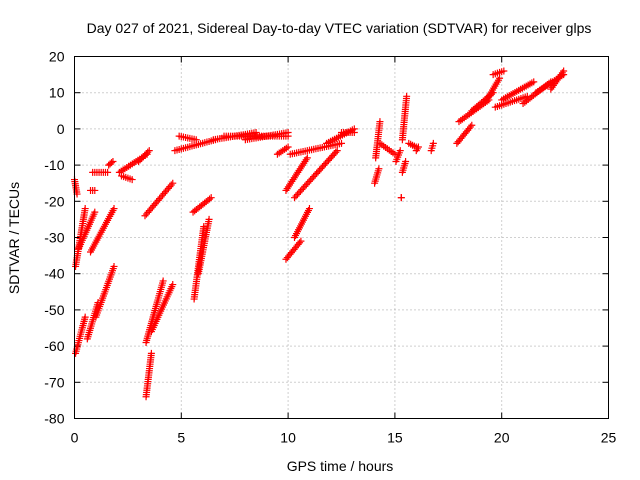  What do you see at coordinates (87, 230) in the screenshot?
I see `series-s3` at bounding box center [87, 230].